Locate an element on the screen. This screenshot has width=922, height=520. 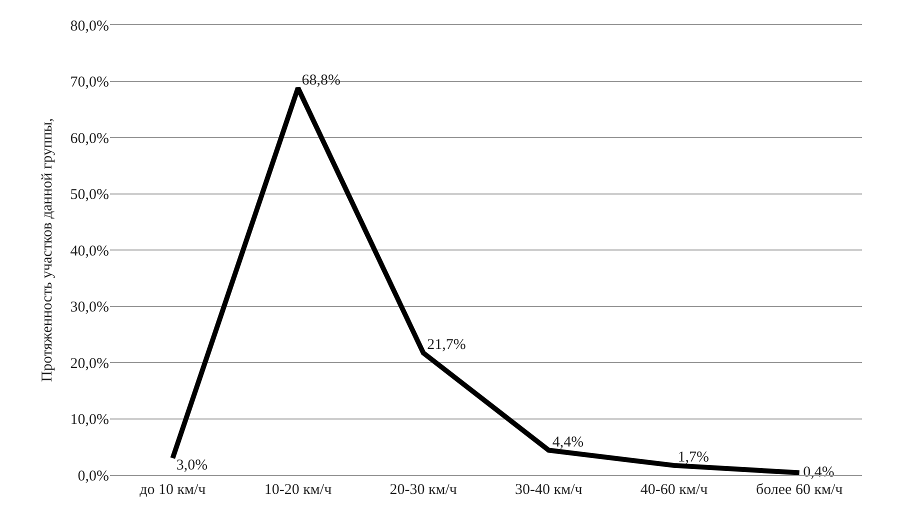
data-label: 21,7% is located at coordinates (444, 345).